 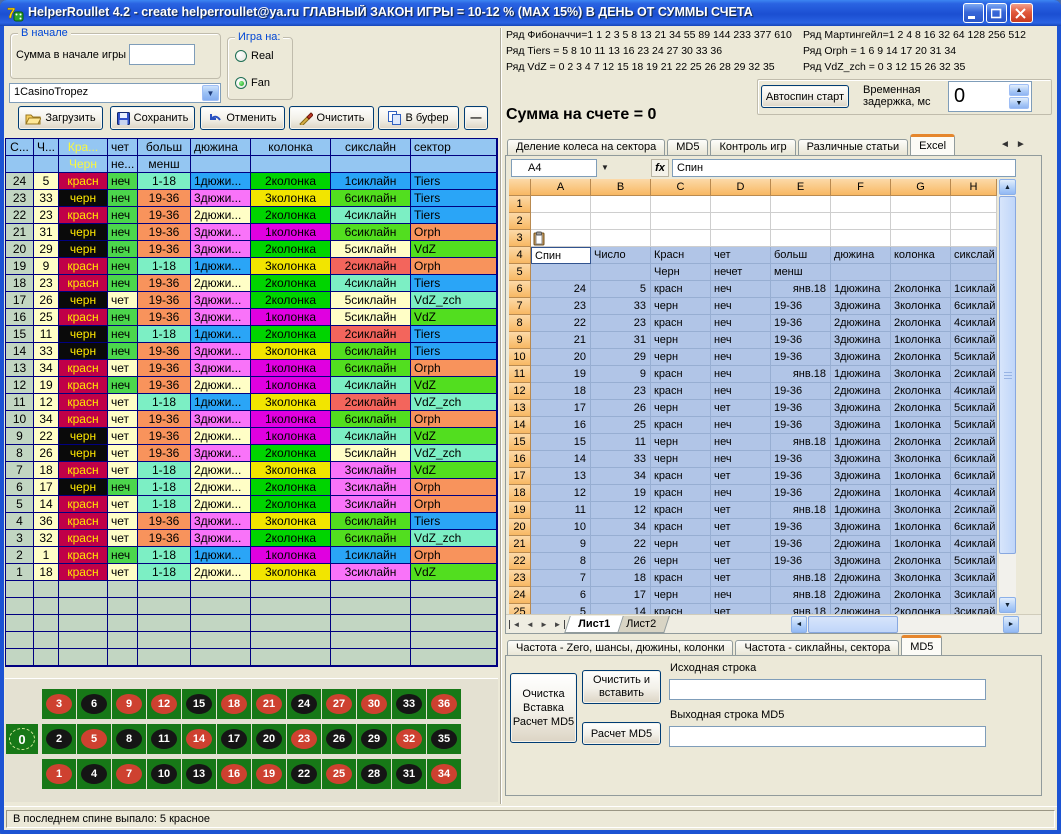 I want to click on excel-cell: дюжина, so click(x=861, y=255).